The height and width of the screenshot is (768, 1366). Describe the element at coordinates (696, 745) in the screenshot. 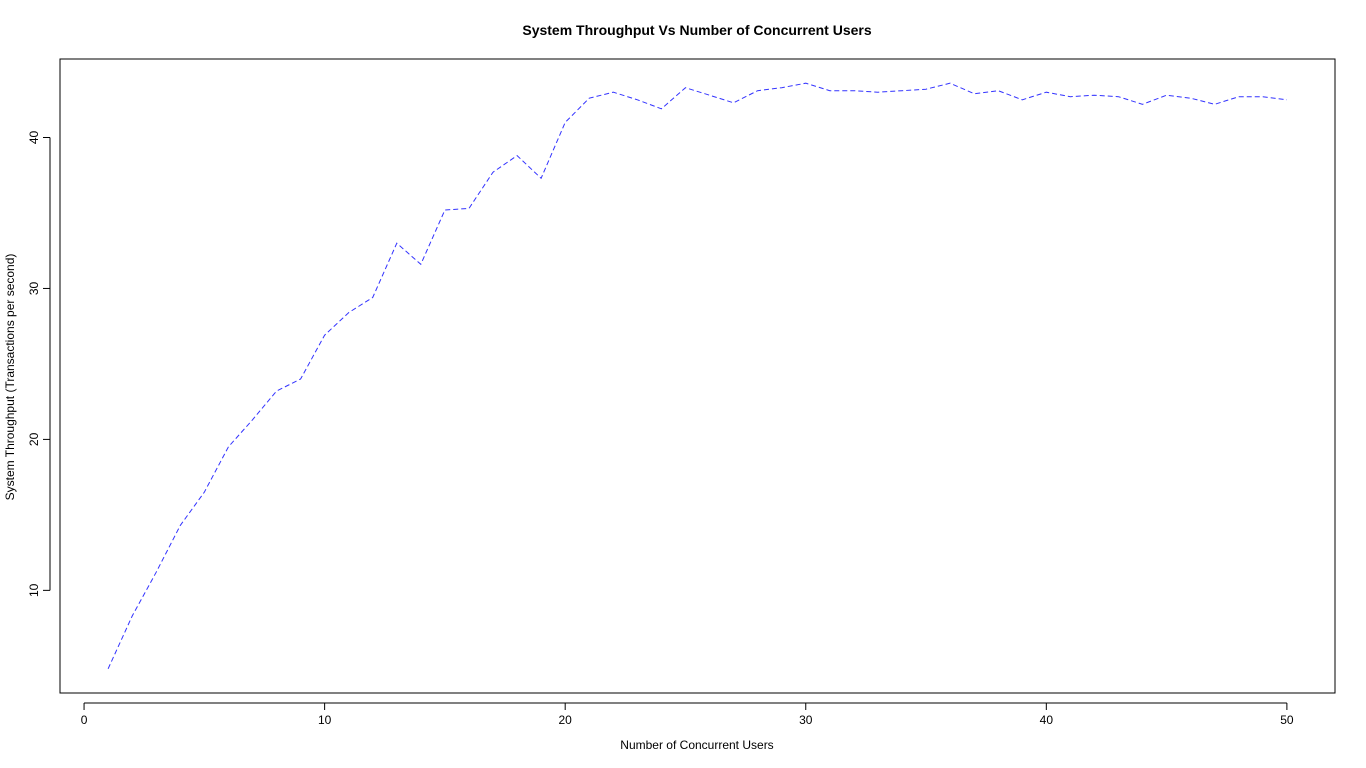

I see `x-axis-label: Number of Concurrent Users` at that location.